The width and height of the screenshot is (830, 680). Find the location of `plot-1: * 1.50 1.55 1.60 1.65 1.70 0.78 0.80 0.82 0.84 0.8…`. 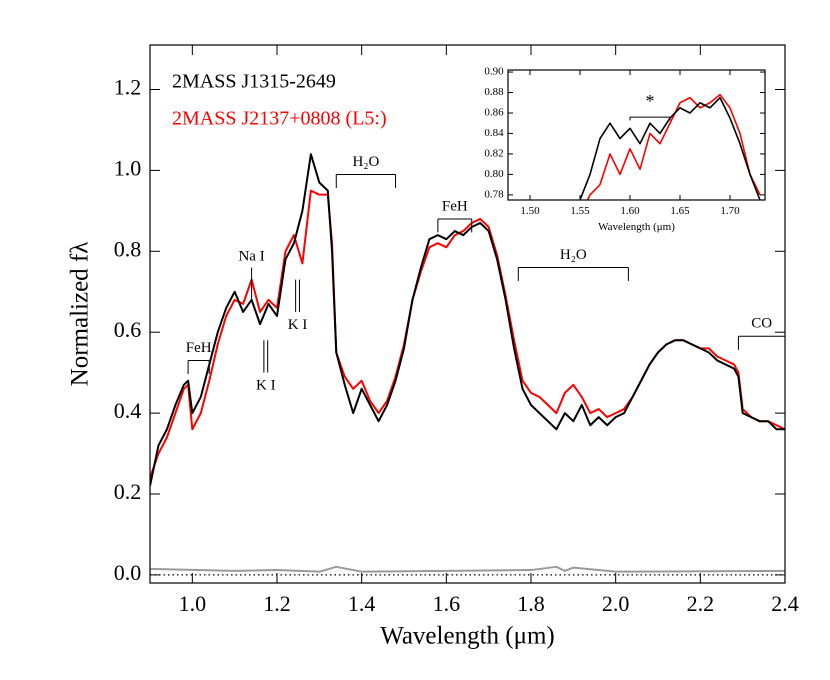

plot-1: * 1.50 1.55 1.60 1.65 1.70 0.78 0.80 0.82 0.84 0.8… is located at coordinates (625, 149).